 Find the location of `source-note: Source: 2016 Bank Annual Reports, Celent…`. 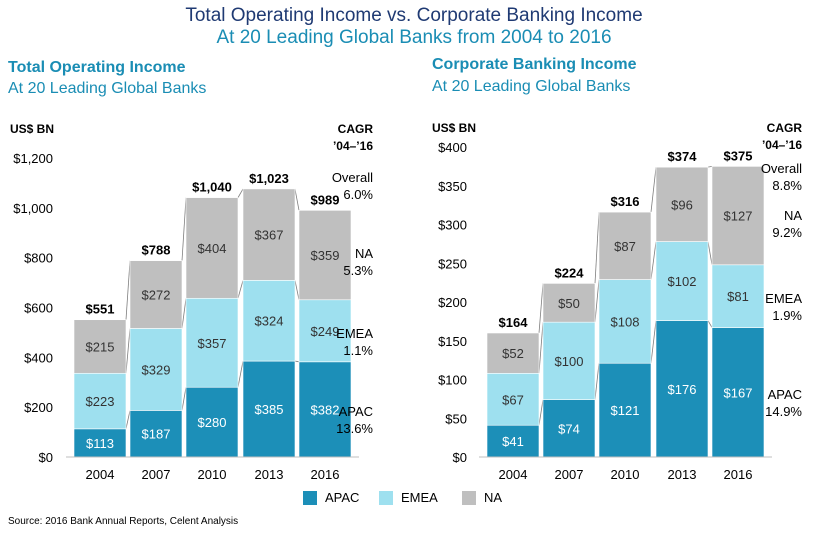

source-note: Source: 2016 Bank Annual Reports, Celent… is located at coordinates (123, 521).